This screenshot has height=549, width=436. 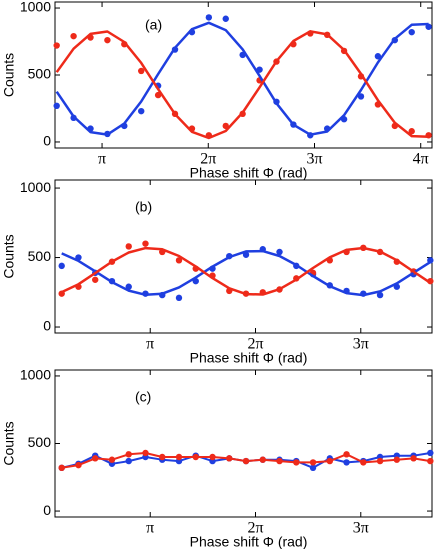 What do you see at coordinates (143, 397) in the screenshot?
I see `panel-label: (c)` at bounding box center [143, 397].